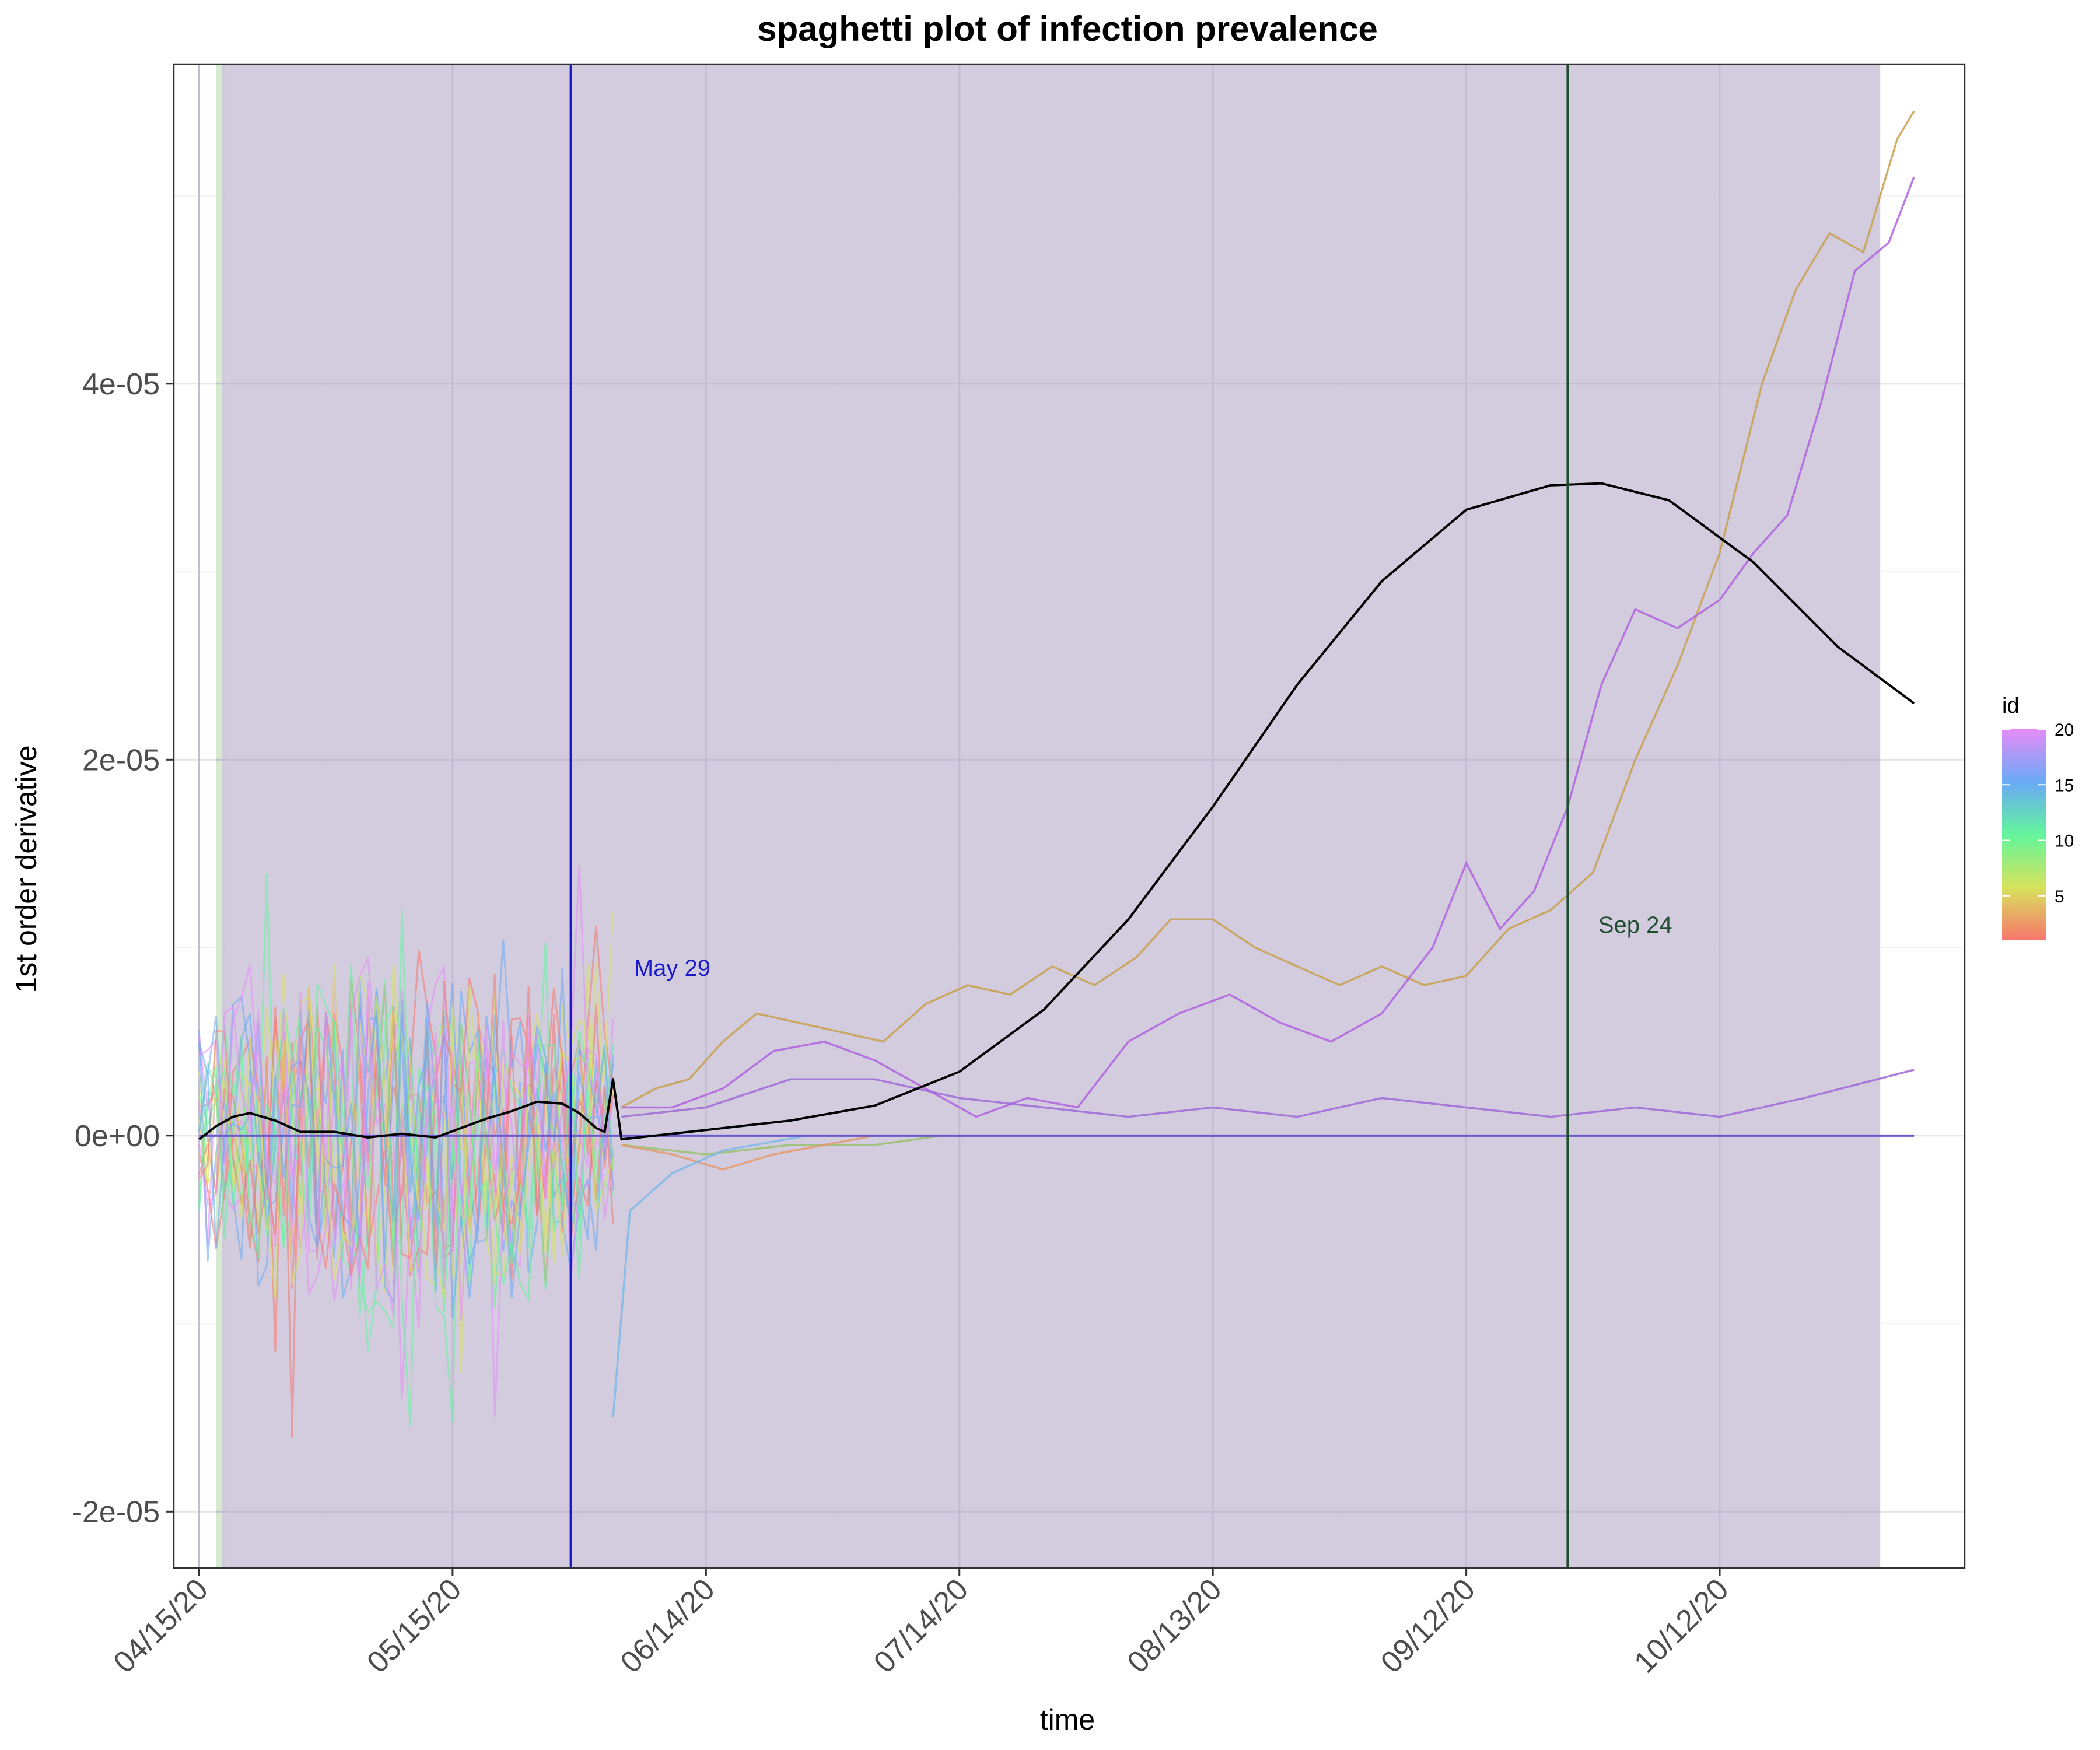 The width and height of the screenshot is (2100, 1750). Describe the element at coordinates (26, 869) in the screenshot. I see `y-axis-title: 1st order derivative` at that location.